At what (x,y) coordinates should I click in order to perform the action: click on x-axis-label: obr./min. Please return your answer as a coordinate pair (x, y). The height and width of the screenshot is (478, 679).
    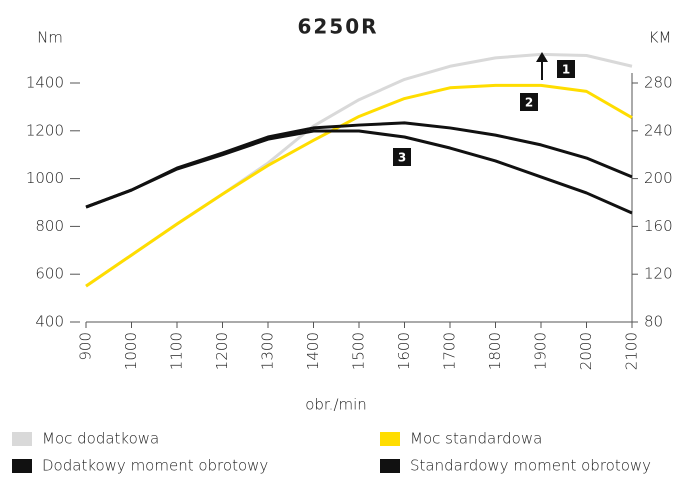
    Looking at the image, I should click on (336, 405).